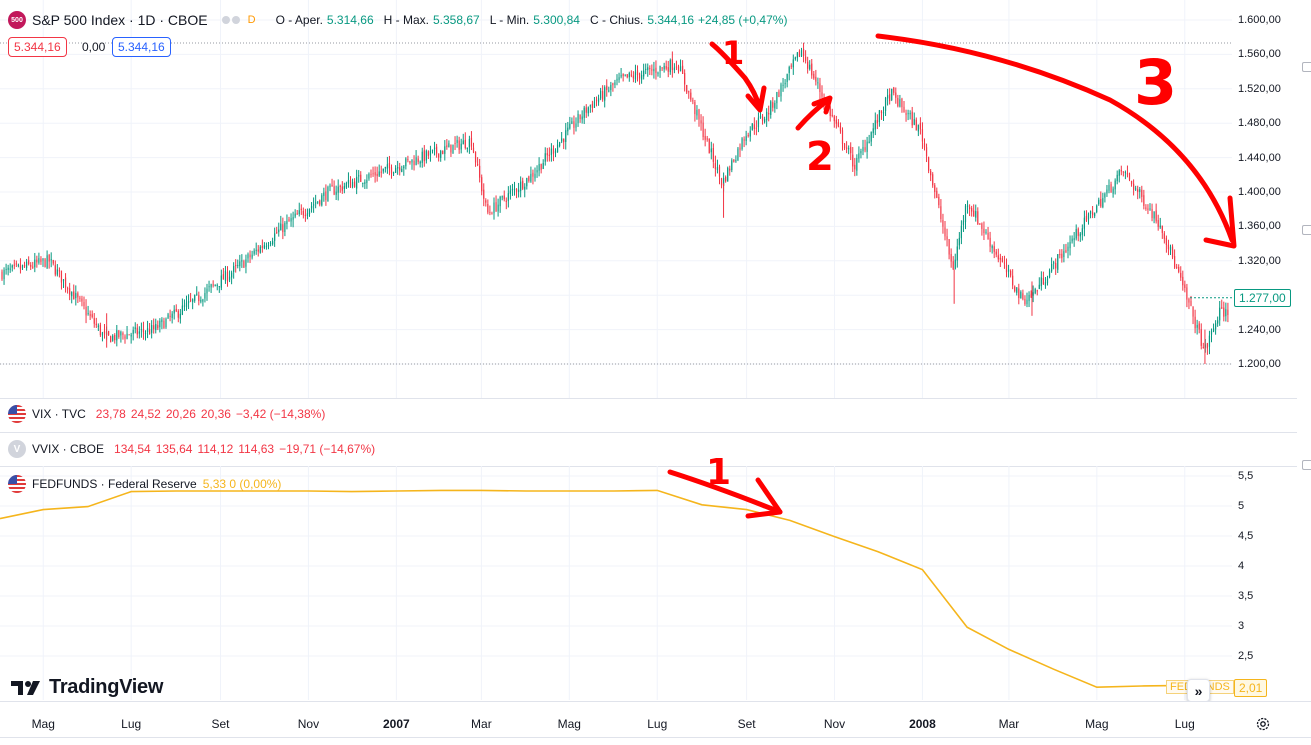 The height and width of the screenshot is (745, 1311). I want to click on vix-high: 24,52, so click(145, 414).